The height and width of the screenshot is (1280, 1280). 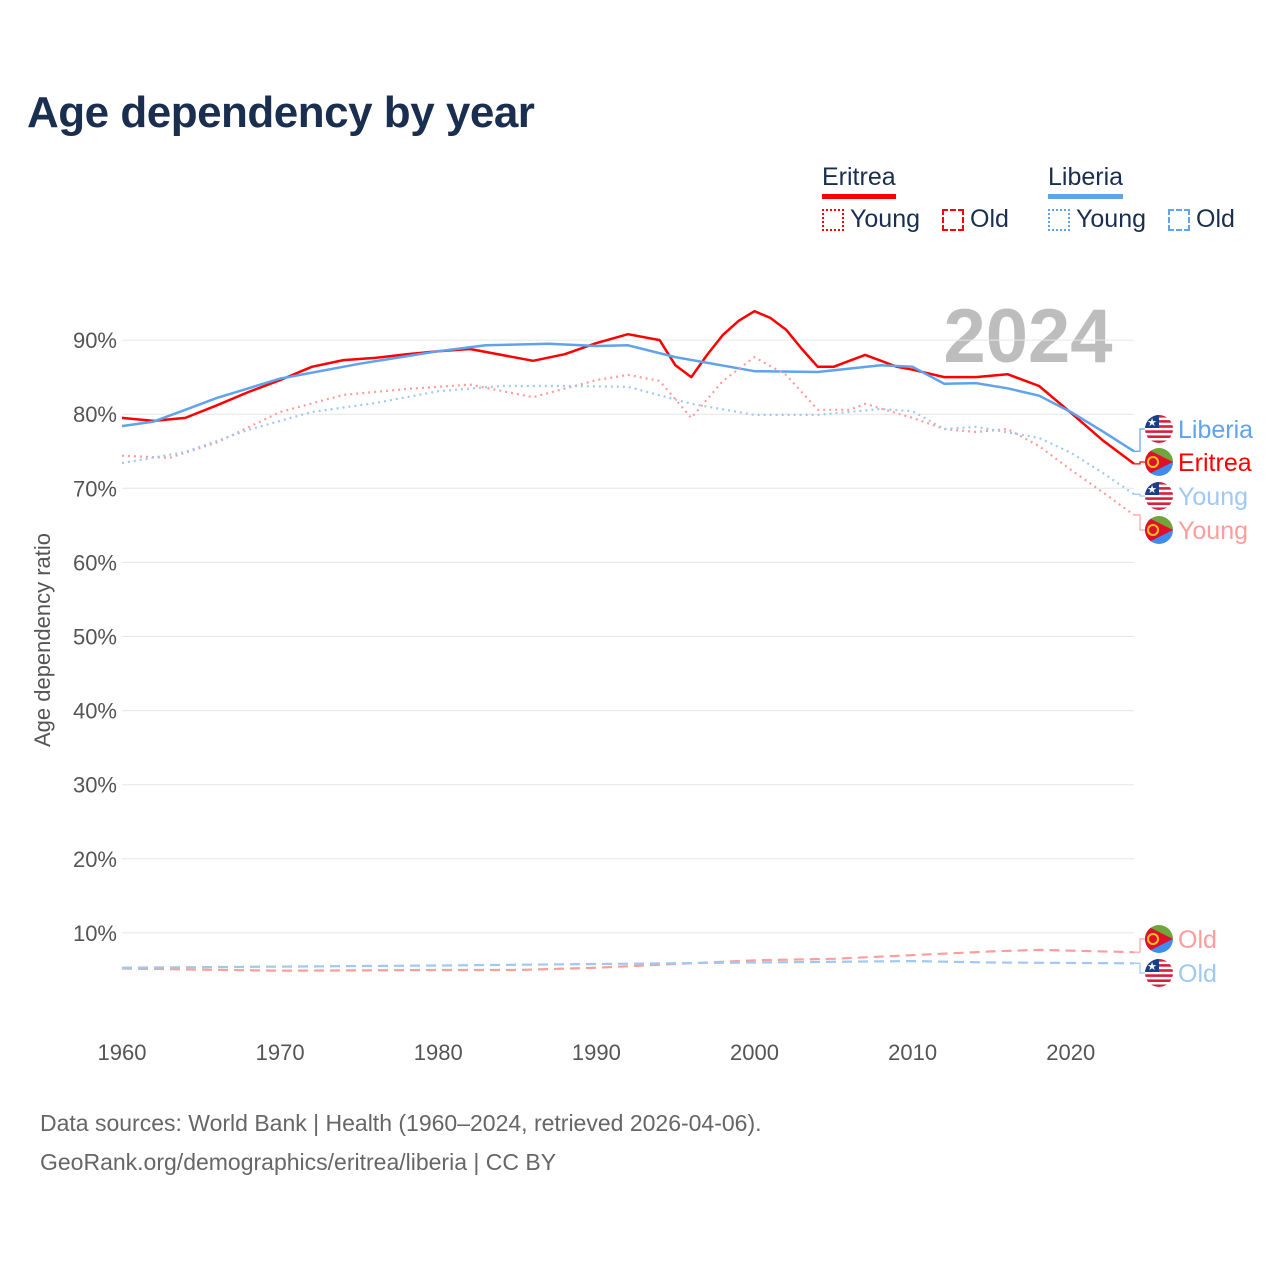 I want to click on legend-liberia-label: Liberia, so click(x=1086, y=177).